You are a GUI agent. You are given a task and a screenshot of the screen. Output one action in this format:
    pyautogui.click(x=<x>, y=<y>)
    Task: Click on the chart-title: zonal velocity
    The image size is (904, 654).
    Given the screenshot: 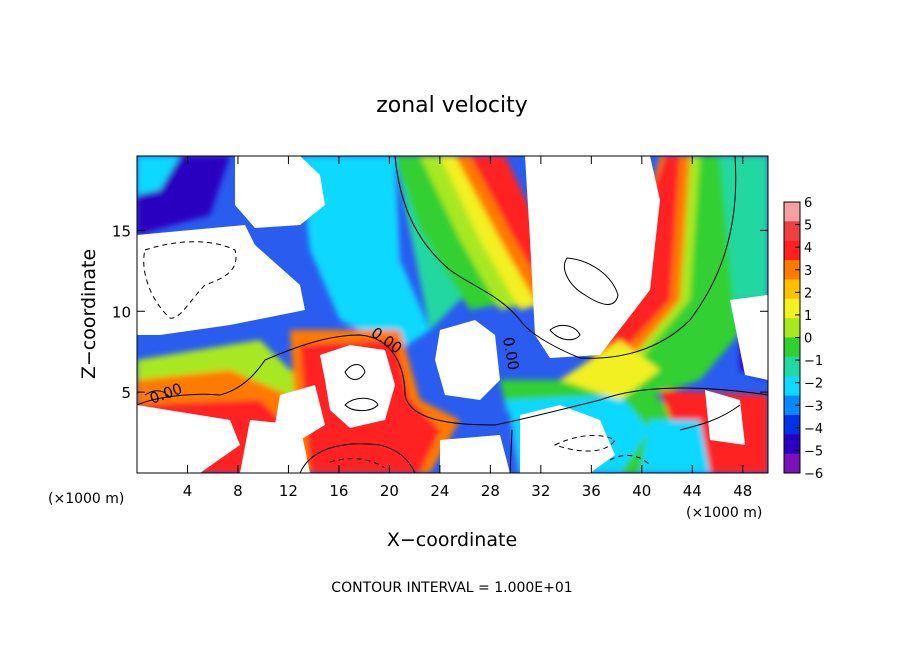 What is the action you would take?
    pyautogui.click(x=452, y=105)
    